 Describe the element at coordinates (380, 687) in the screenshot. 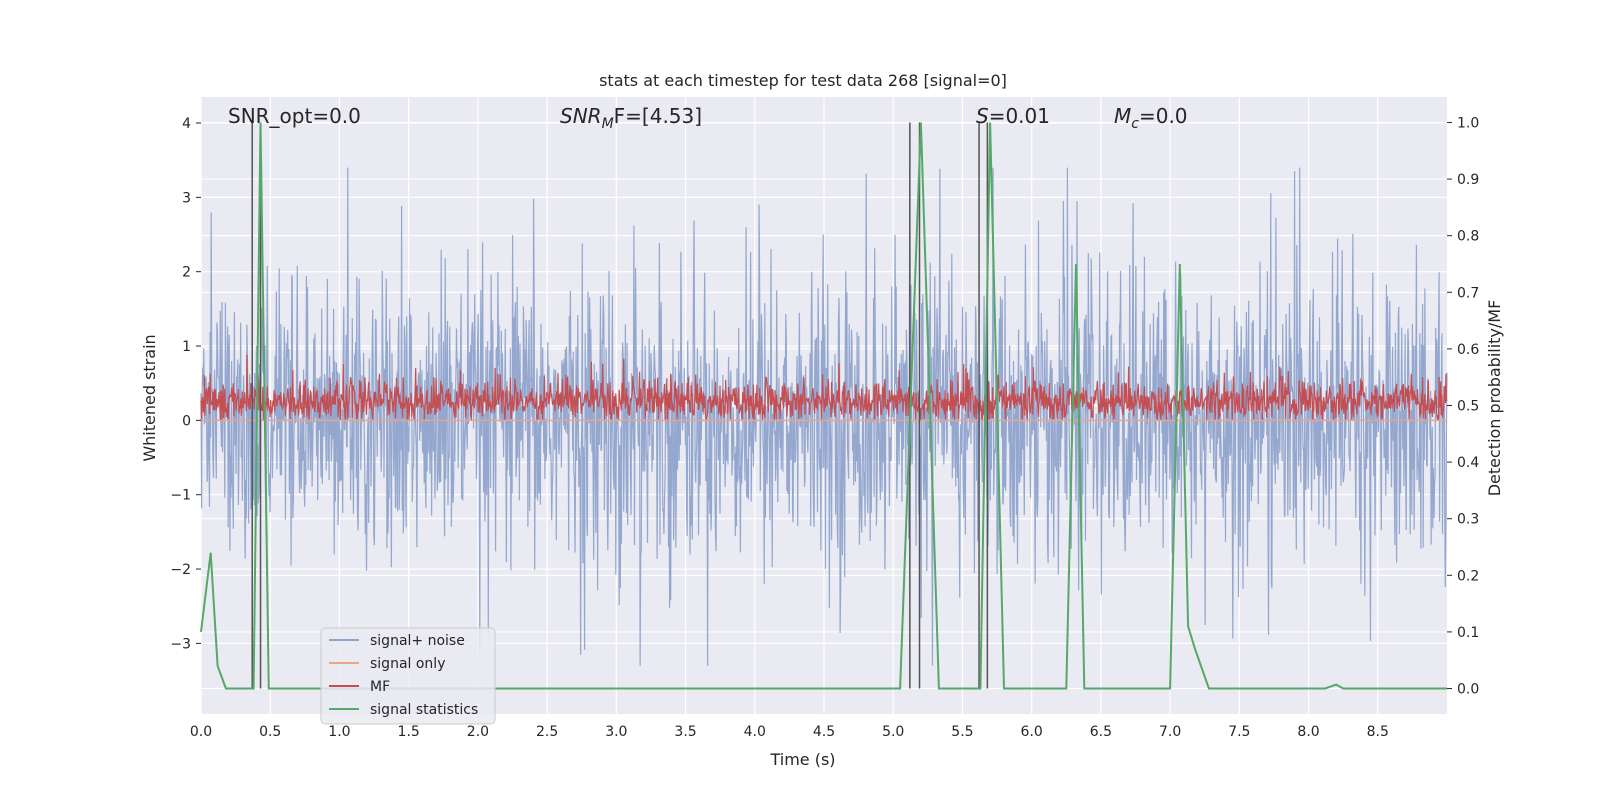

I see `legend-label-mf: MF` at that location.